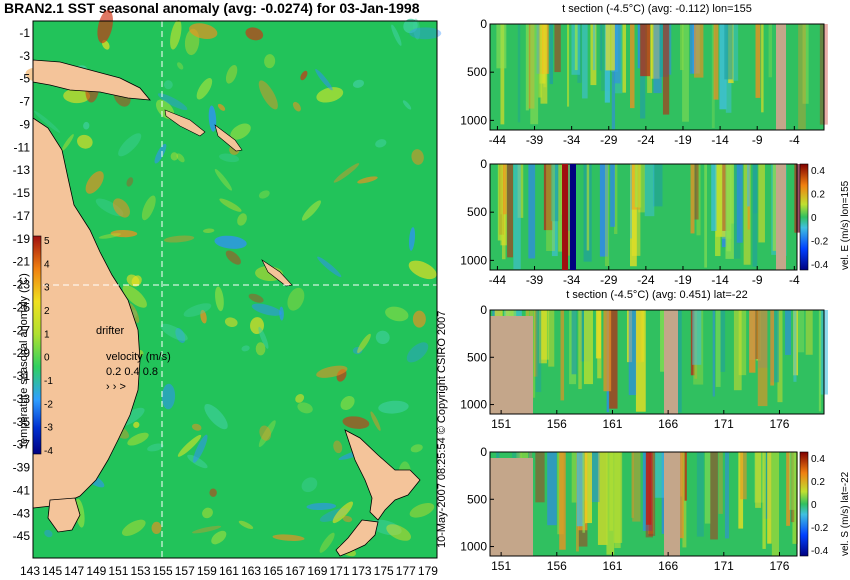  I want to click on map-y-tick: -41, so click(22, 490).